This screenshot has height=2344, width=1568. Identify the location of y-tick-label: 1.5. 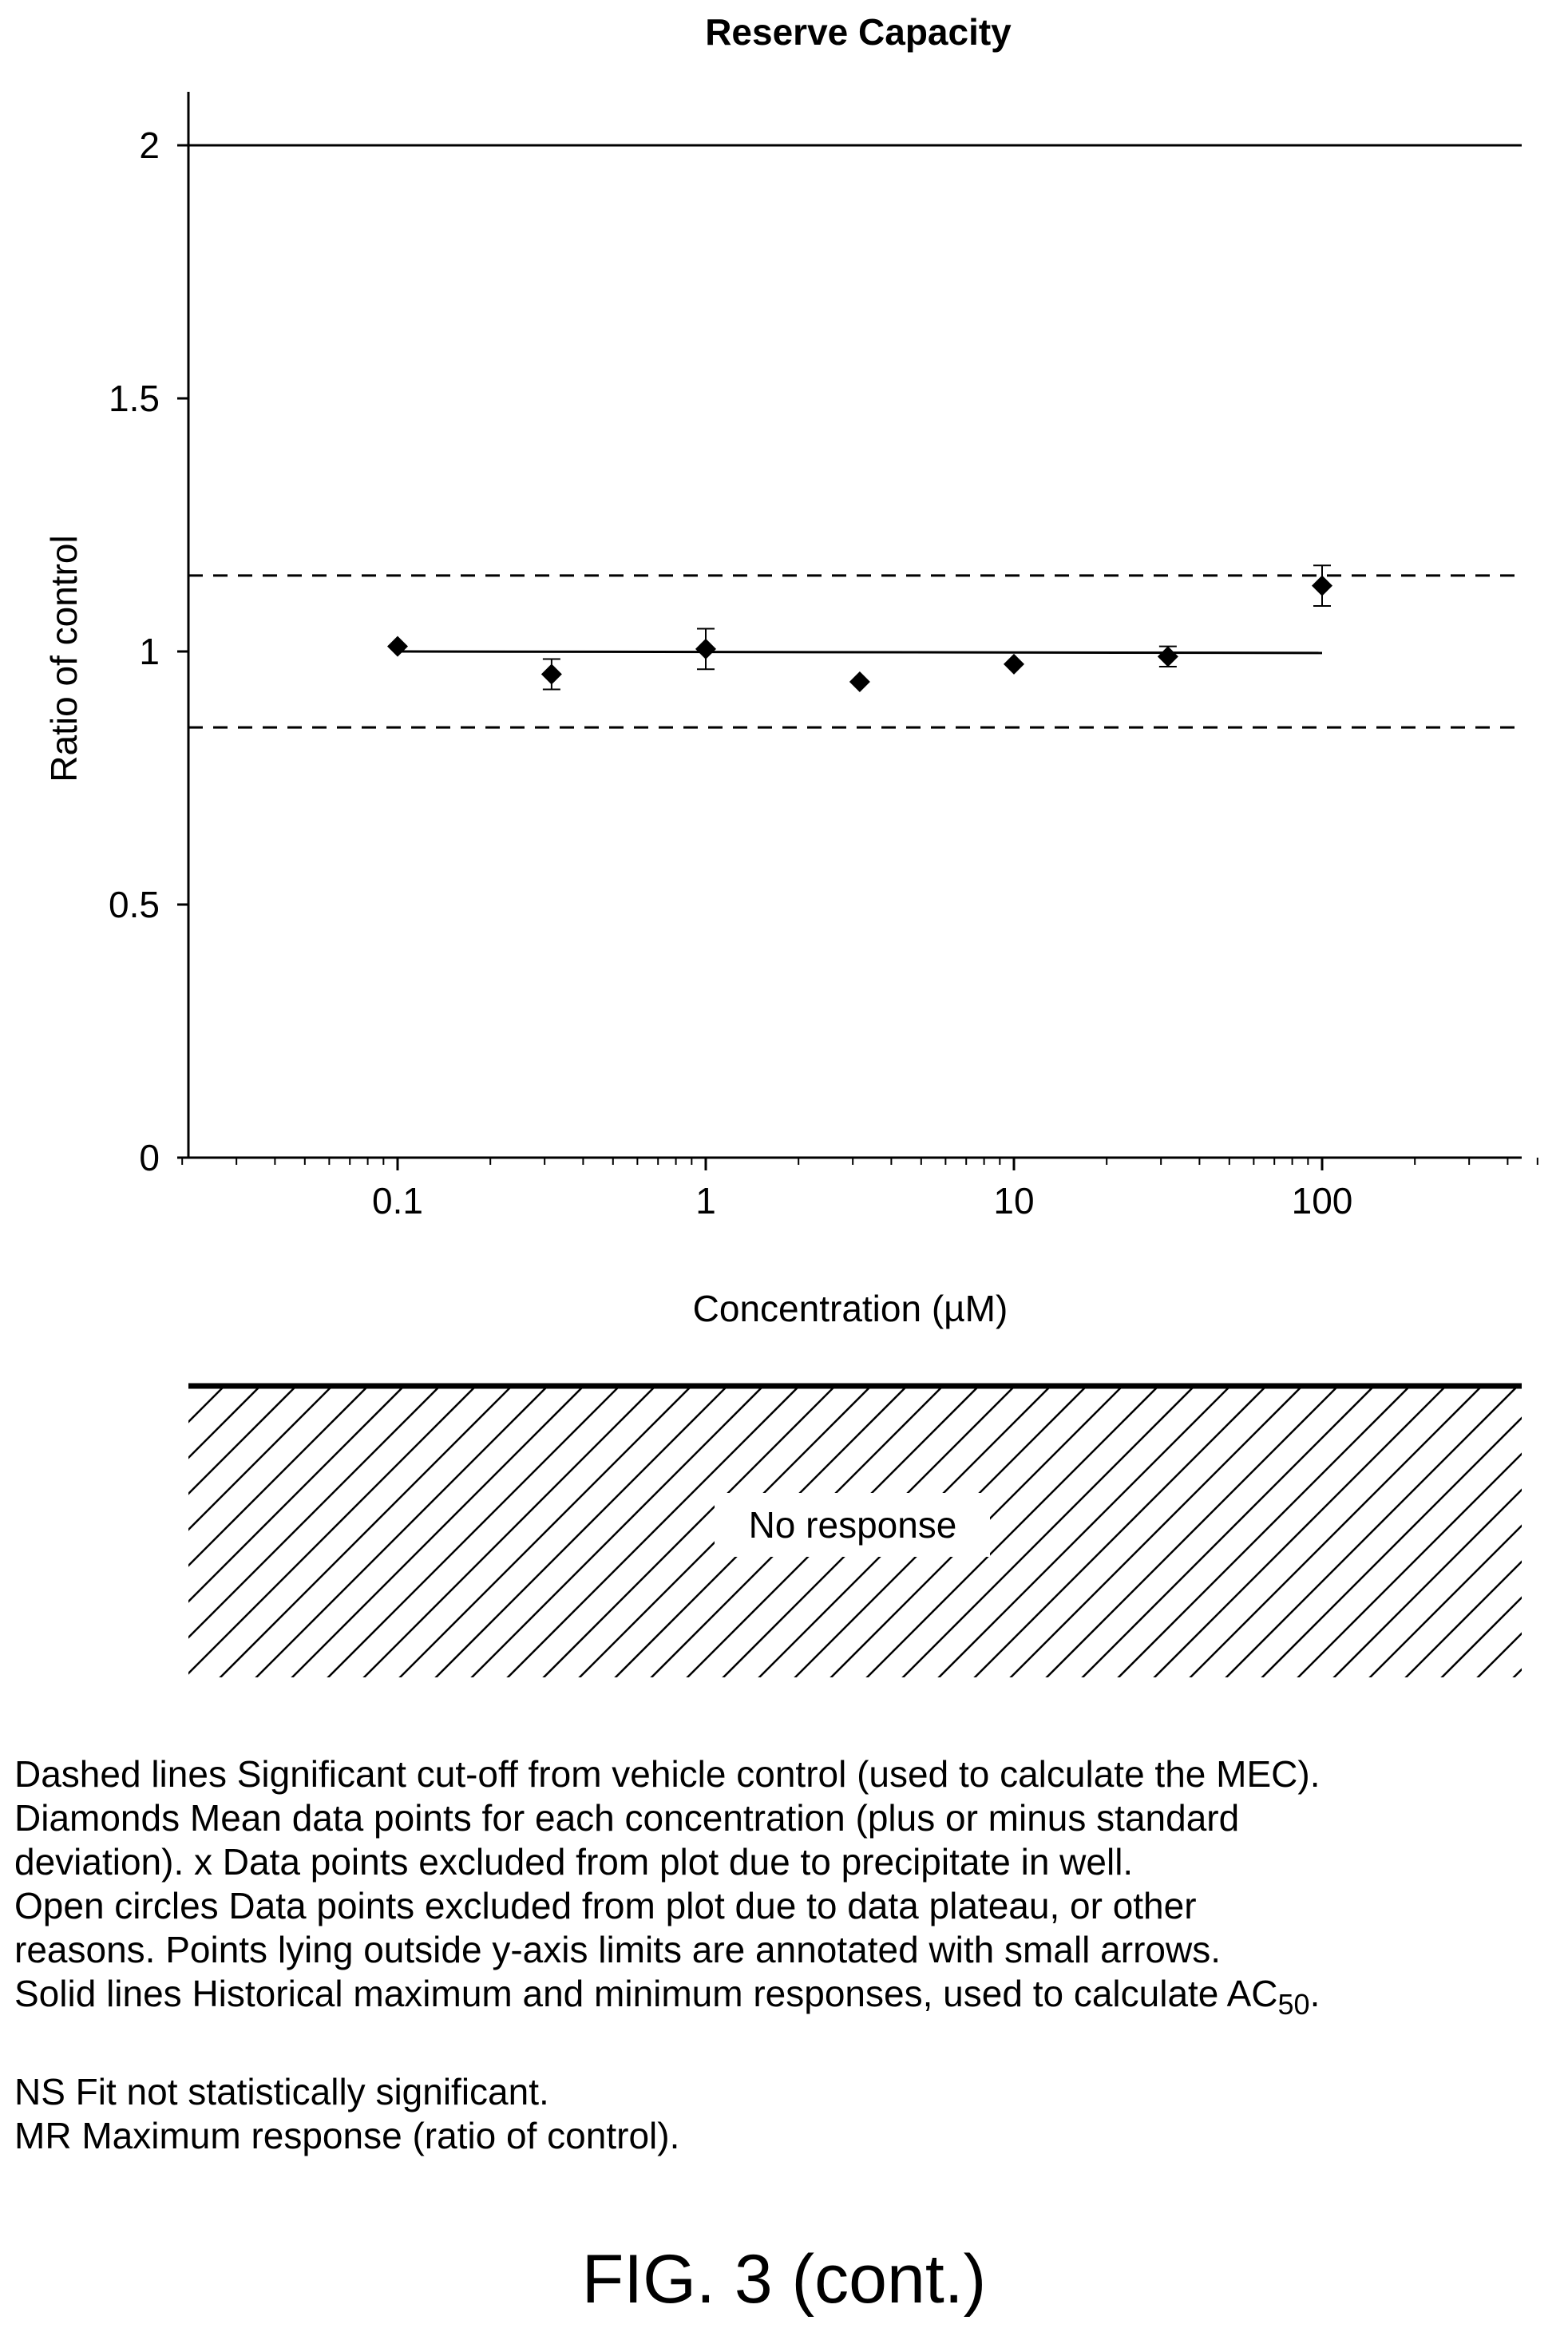
(135, 398).